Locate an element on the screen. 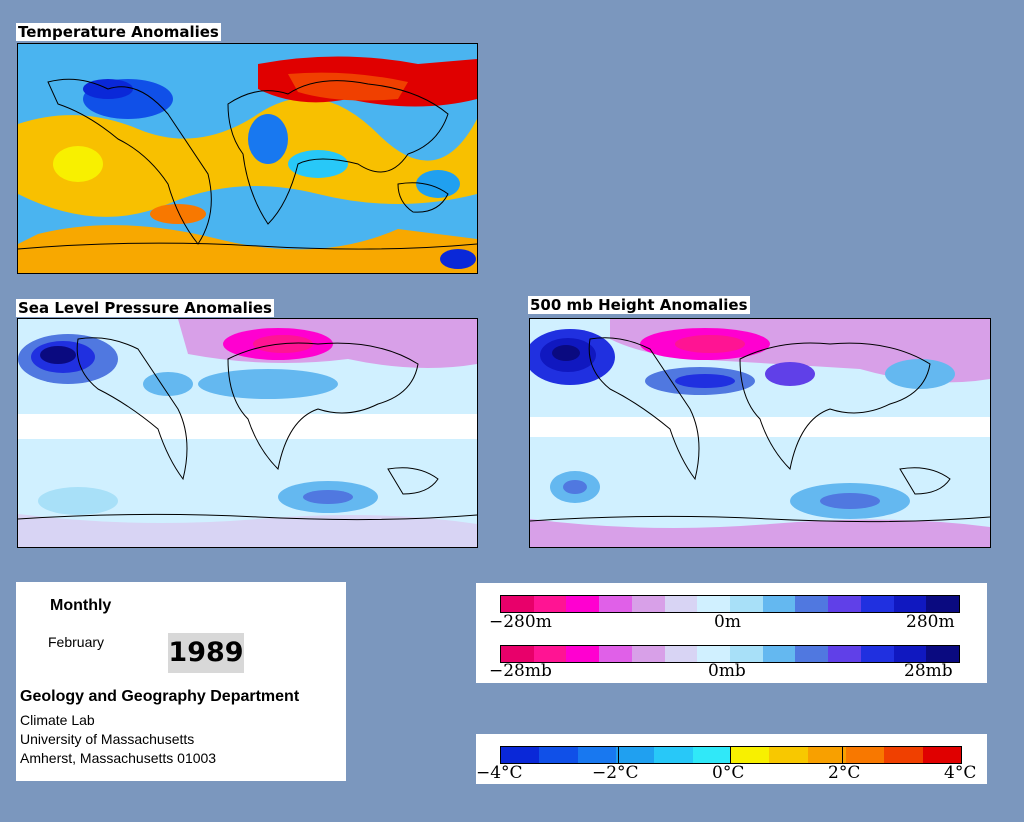 The height and width of the screenshot is (822, 1024). temperature-label: −4°C is located at coordinates (499, 773).